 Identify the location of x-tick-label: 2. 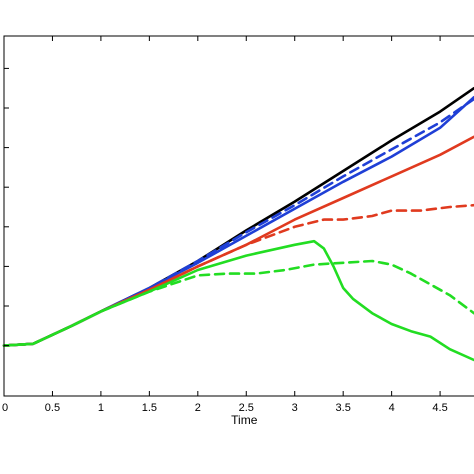
(198, 408).